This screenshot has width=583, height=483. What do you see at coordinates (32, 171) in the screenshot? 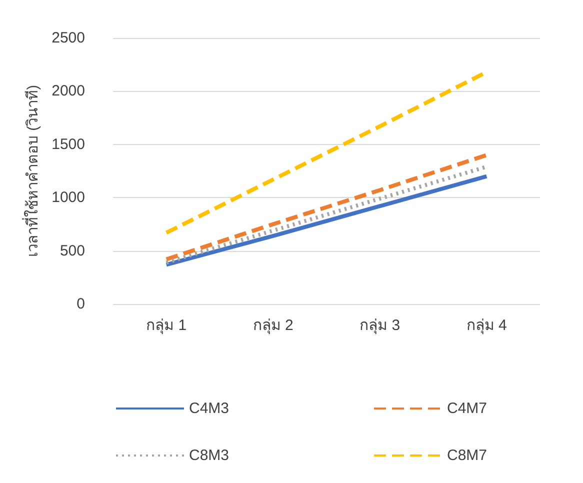
I see `y-axis-title: เวลาที่ใช้หาคำตอบ (วินาที)` at bounding box center [32, 171].